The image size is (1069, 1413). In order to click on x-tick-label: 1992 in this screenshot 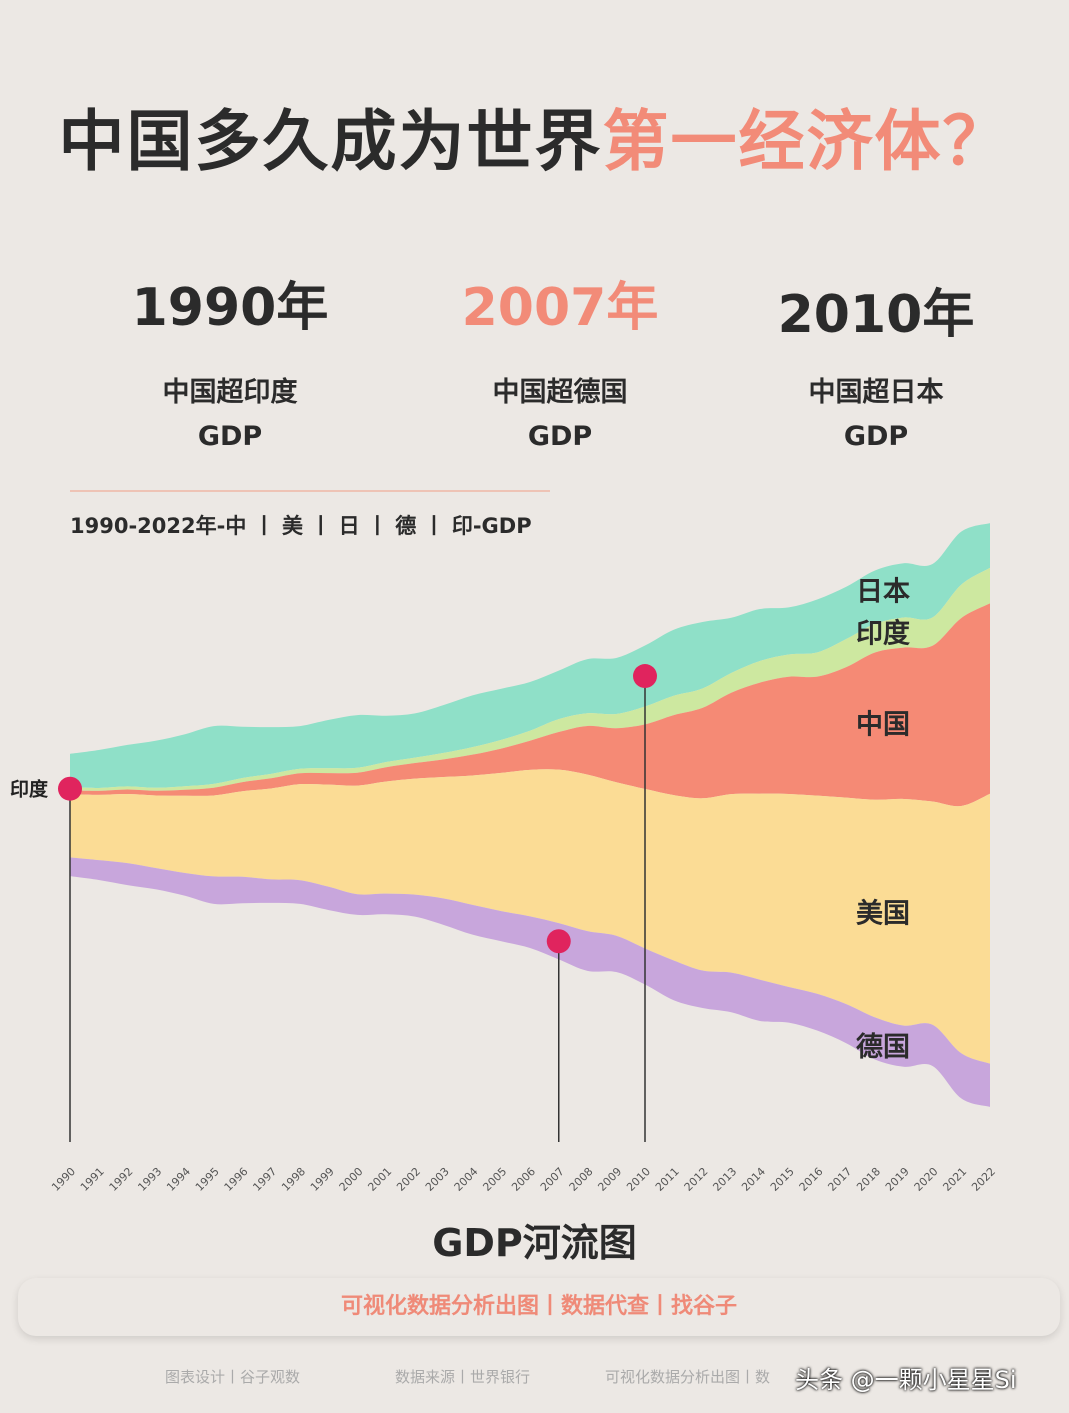, I will do `click(121, 1179)`.